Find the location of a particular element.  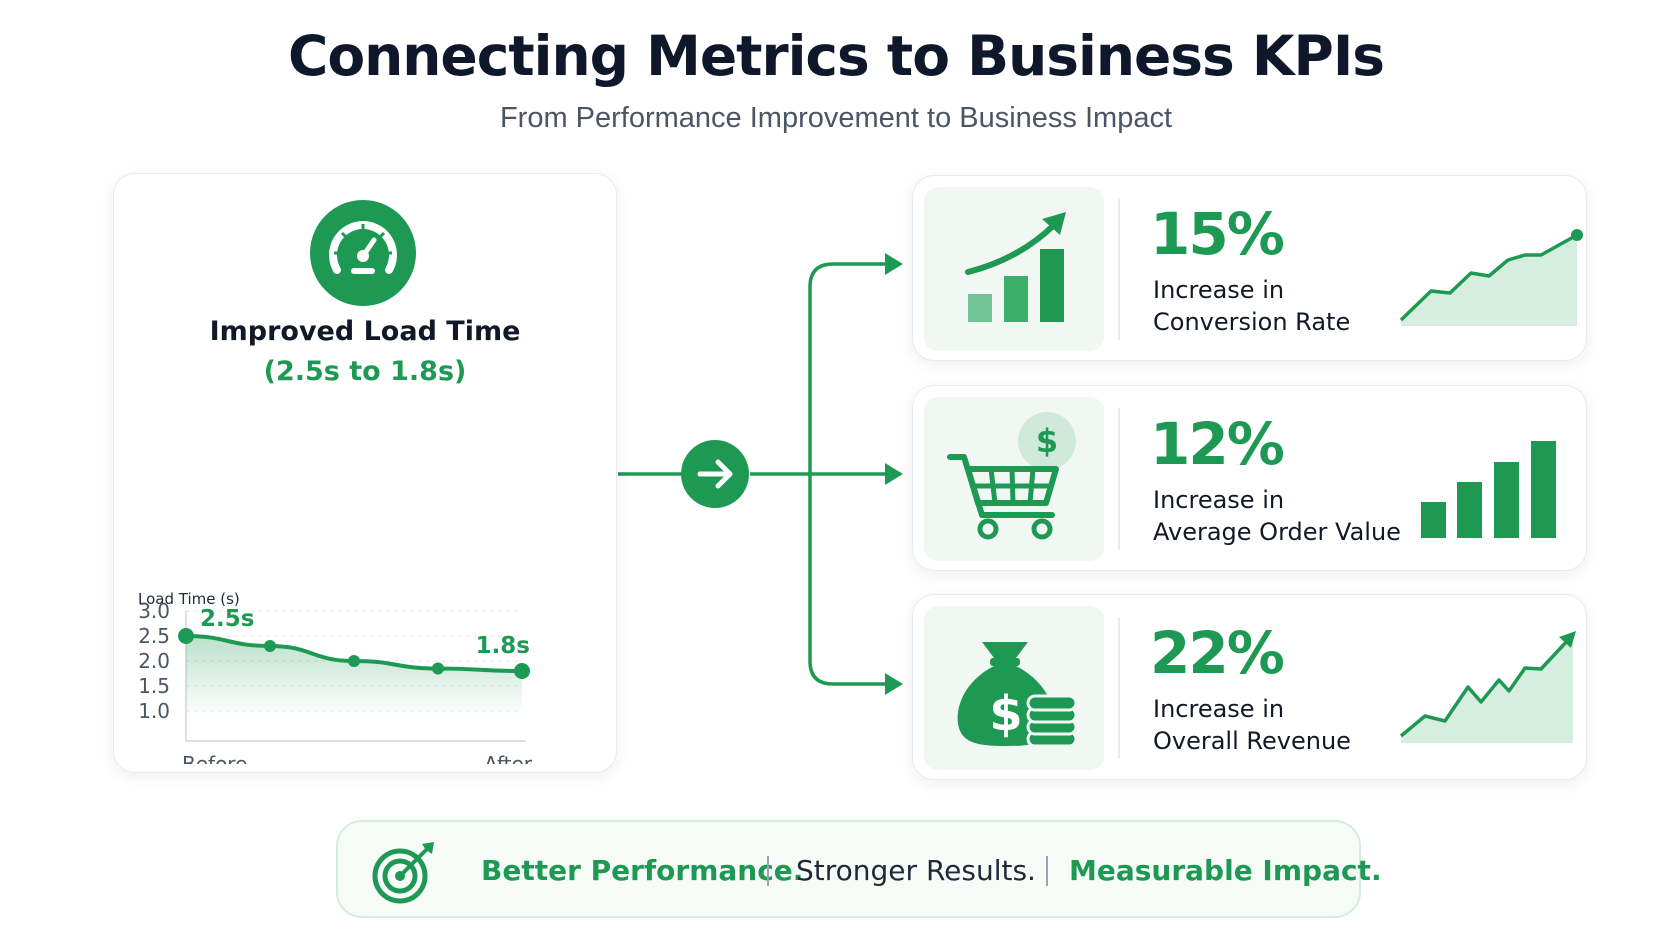

footer-text-performance: Better Performance. is located at coordinates (642, 870).